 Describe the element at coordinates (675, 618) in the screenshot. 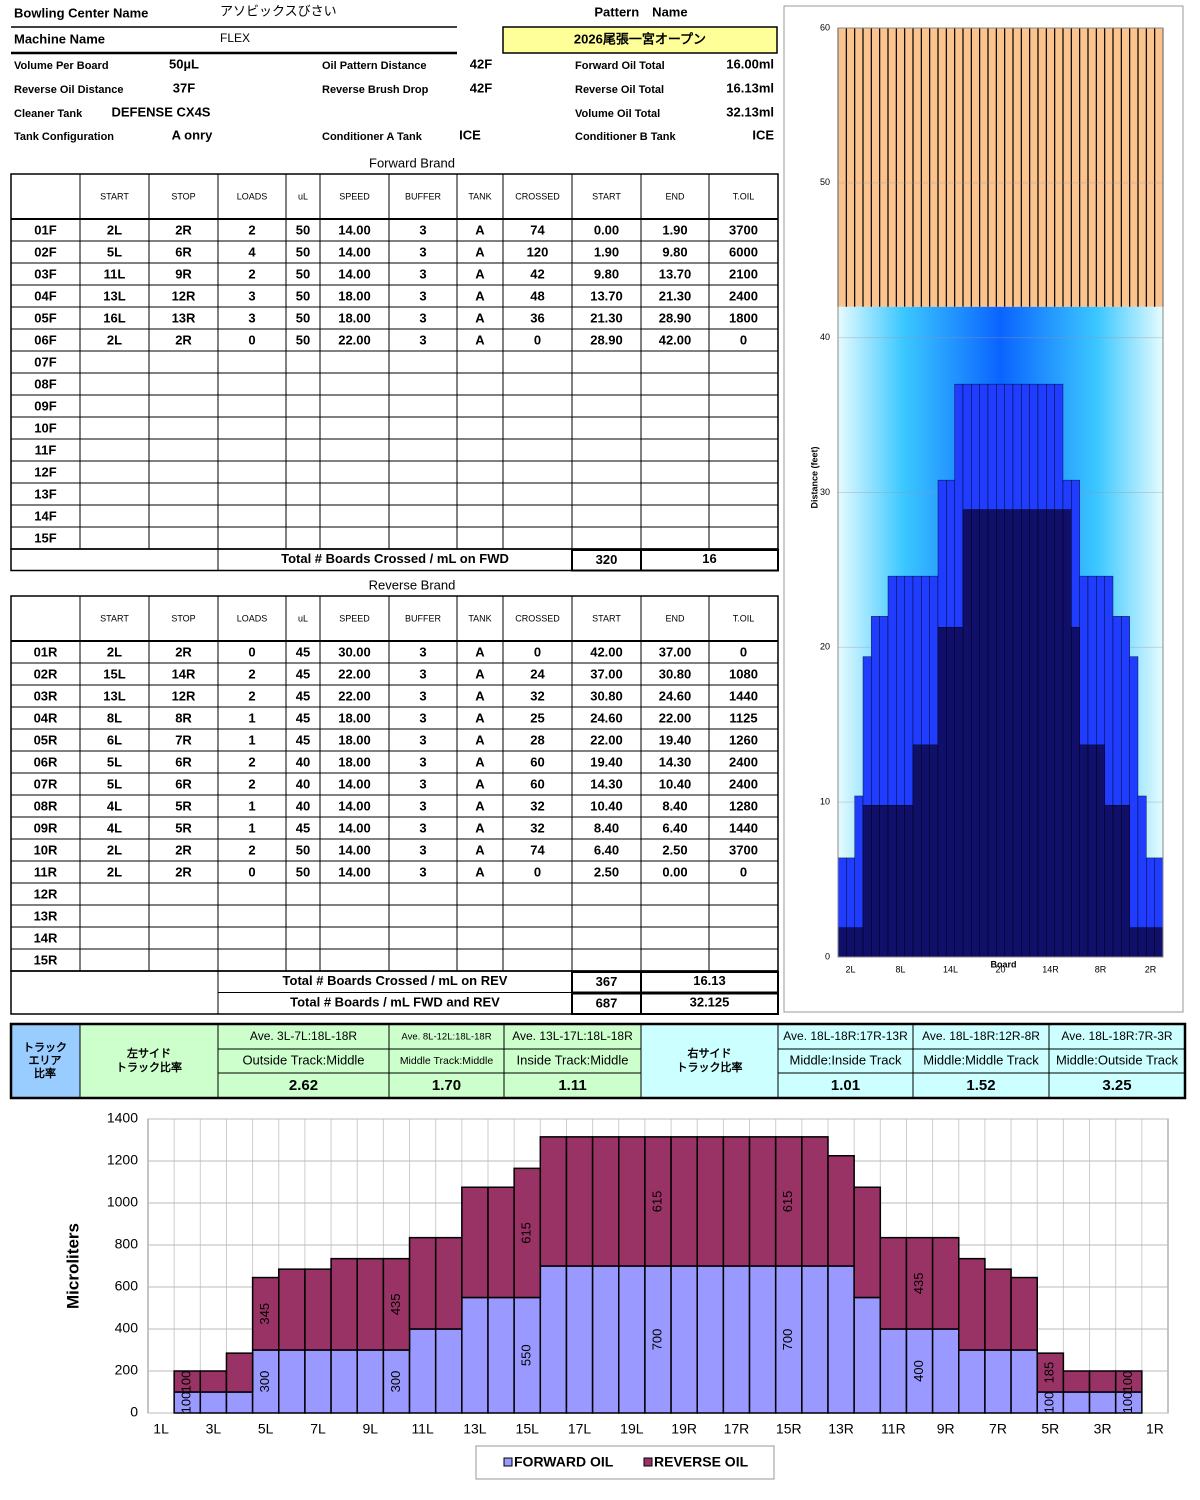

I see `column-header: END` at that location.